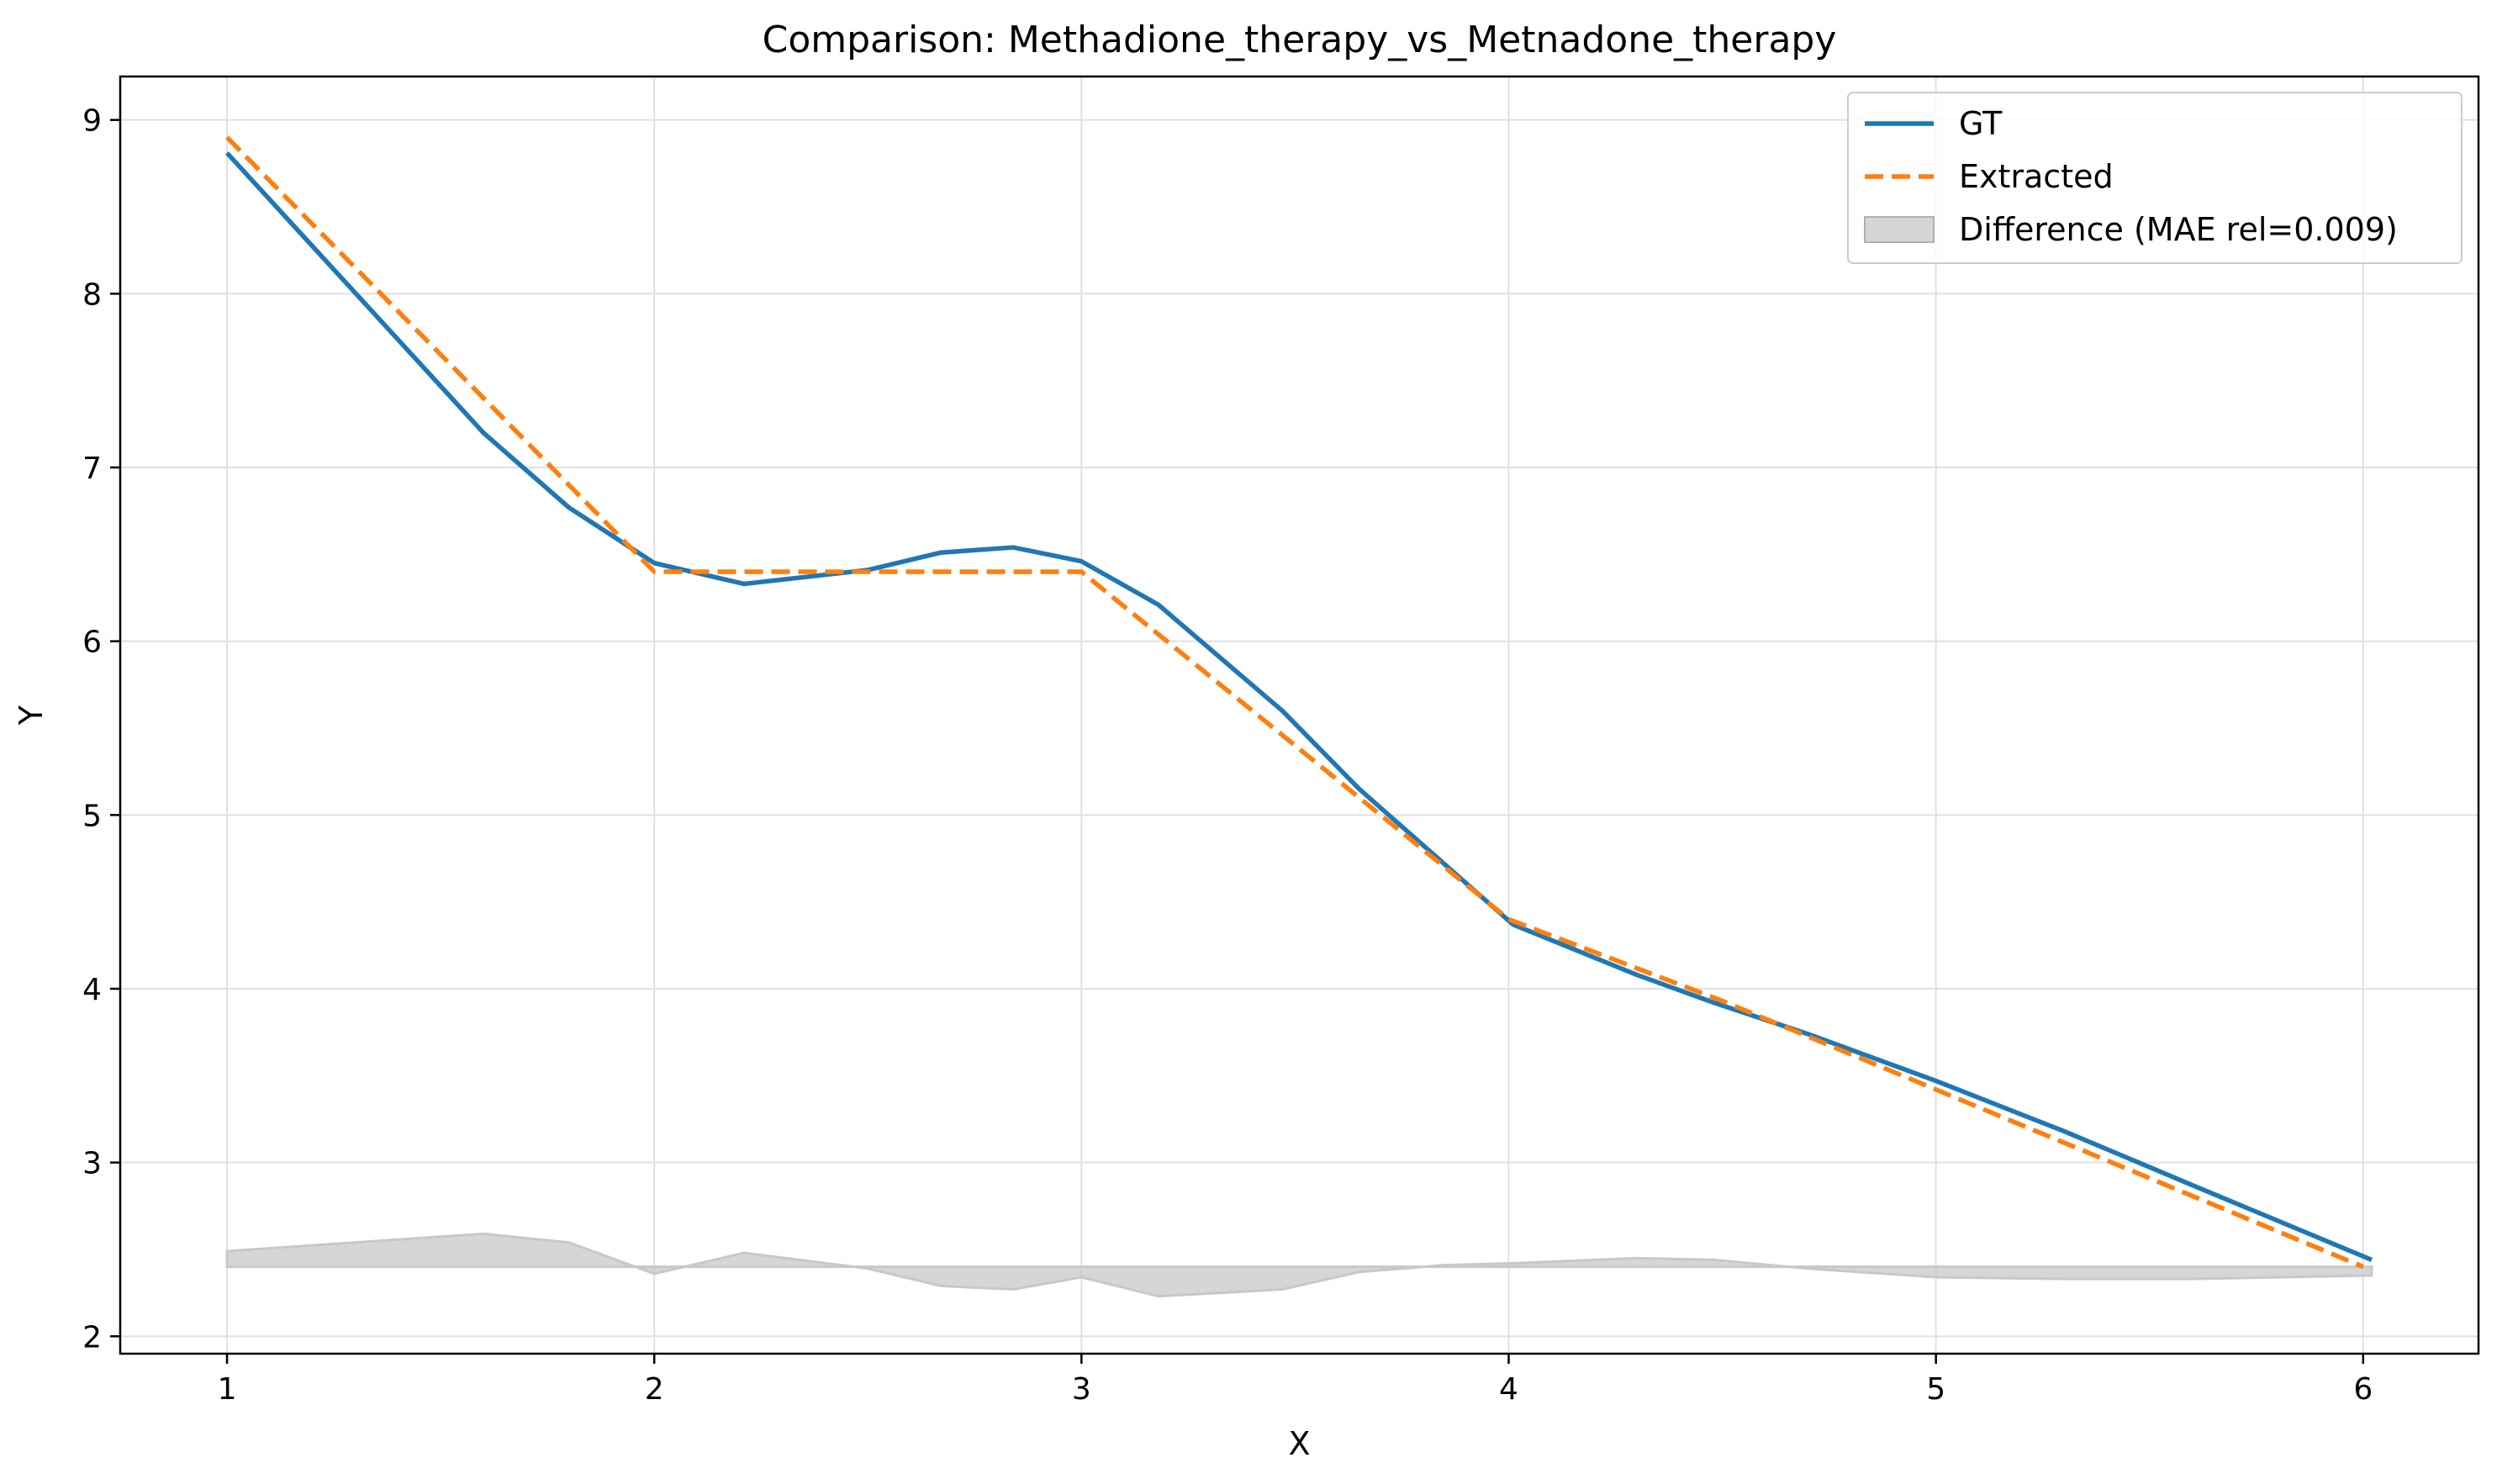  I want to click on difference-area, so click(1299, 1265).